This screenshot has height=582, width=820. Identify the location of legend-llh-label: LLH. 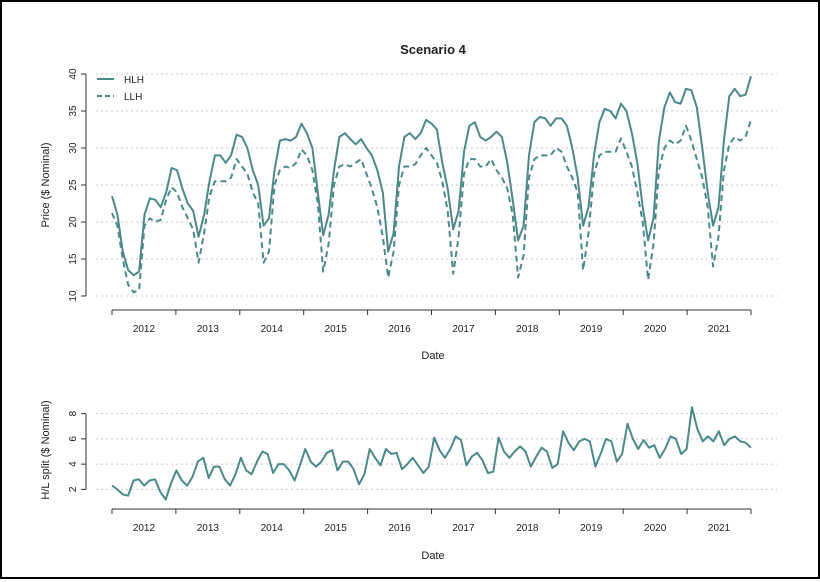
(133, 97).